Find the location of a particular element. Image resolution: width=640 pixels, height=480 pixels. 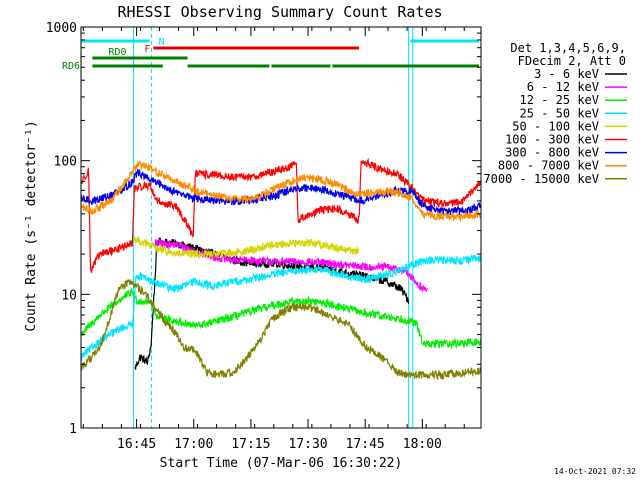

legend-label-4: 50 - 100 keV is located at coordinates (555, 126).